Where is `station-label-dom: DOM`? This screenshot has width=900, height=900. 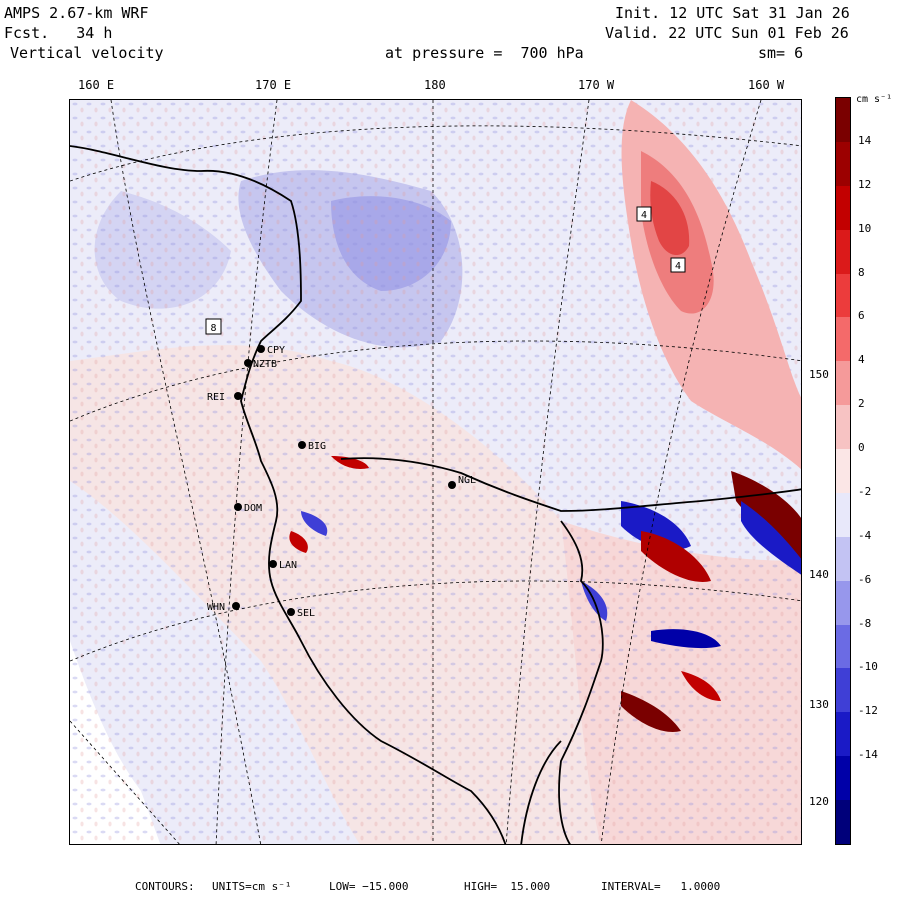 station-label-dom: DOM is located at coordinates (253, 508).